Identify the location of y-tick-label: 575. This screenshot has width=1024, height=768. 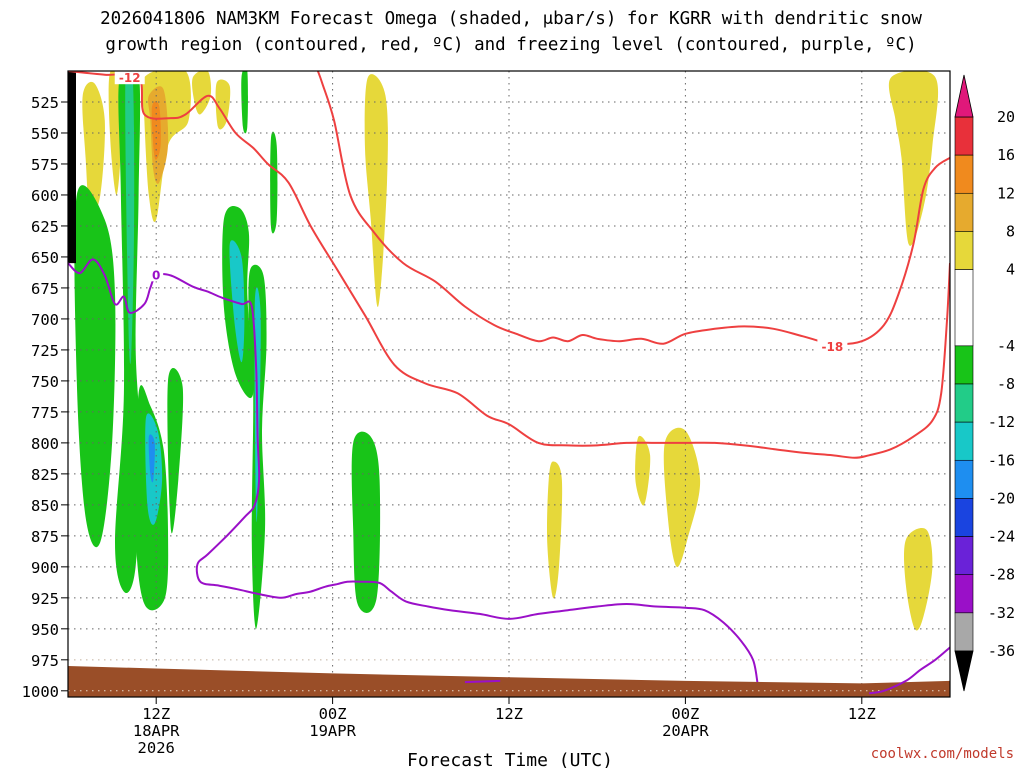
(45, 165).